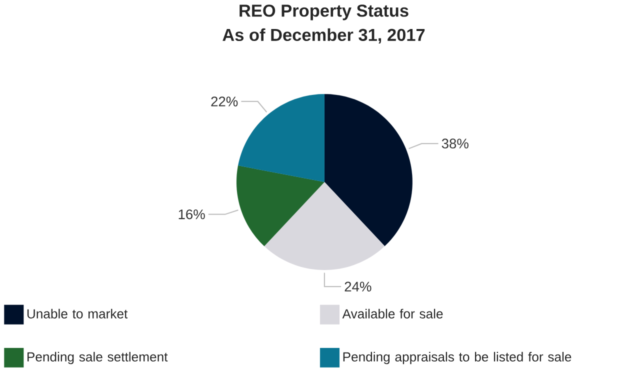 This screenshot has height=370, width=640. Describe the element at coordinates (457, 358) in the screenshot. I see `legend-label: Pending appraisals to be listed for sale` at that location.